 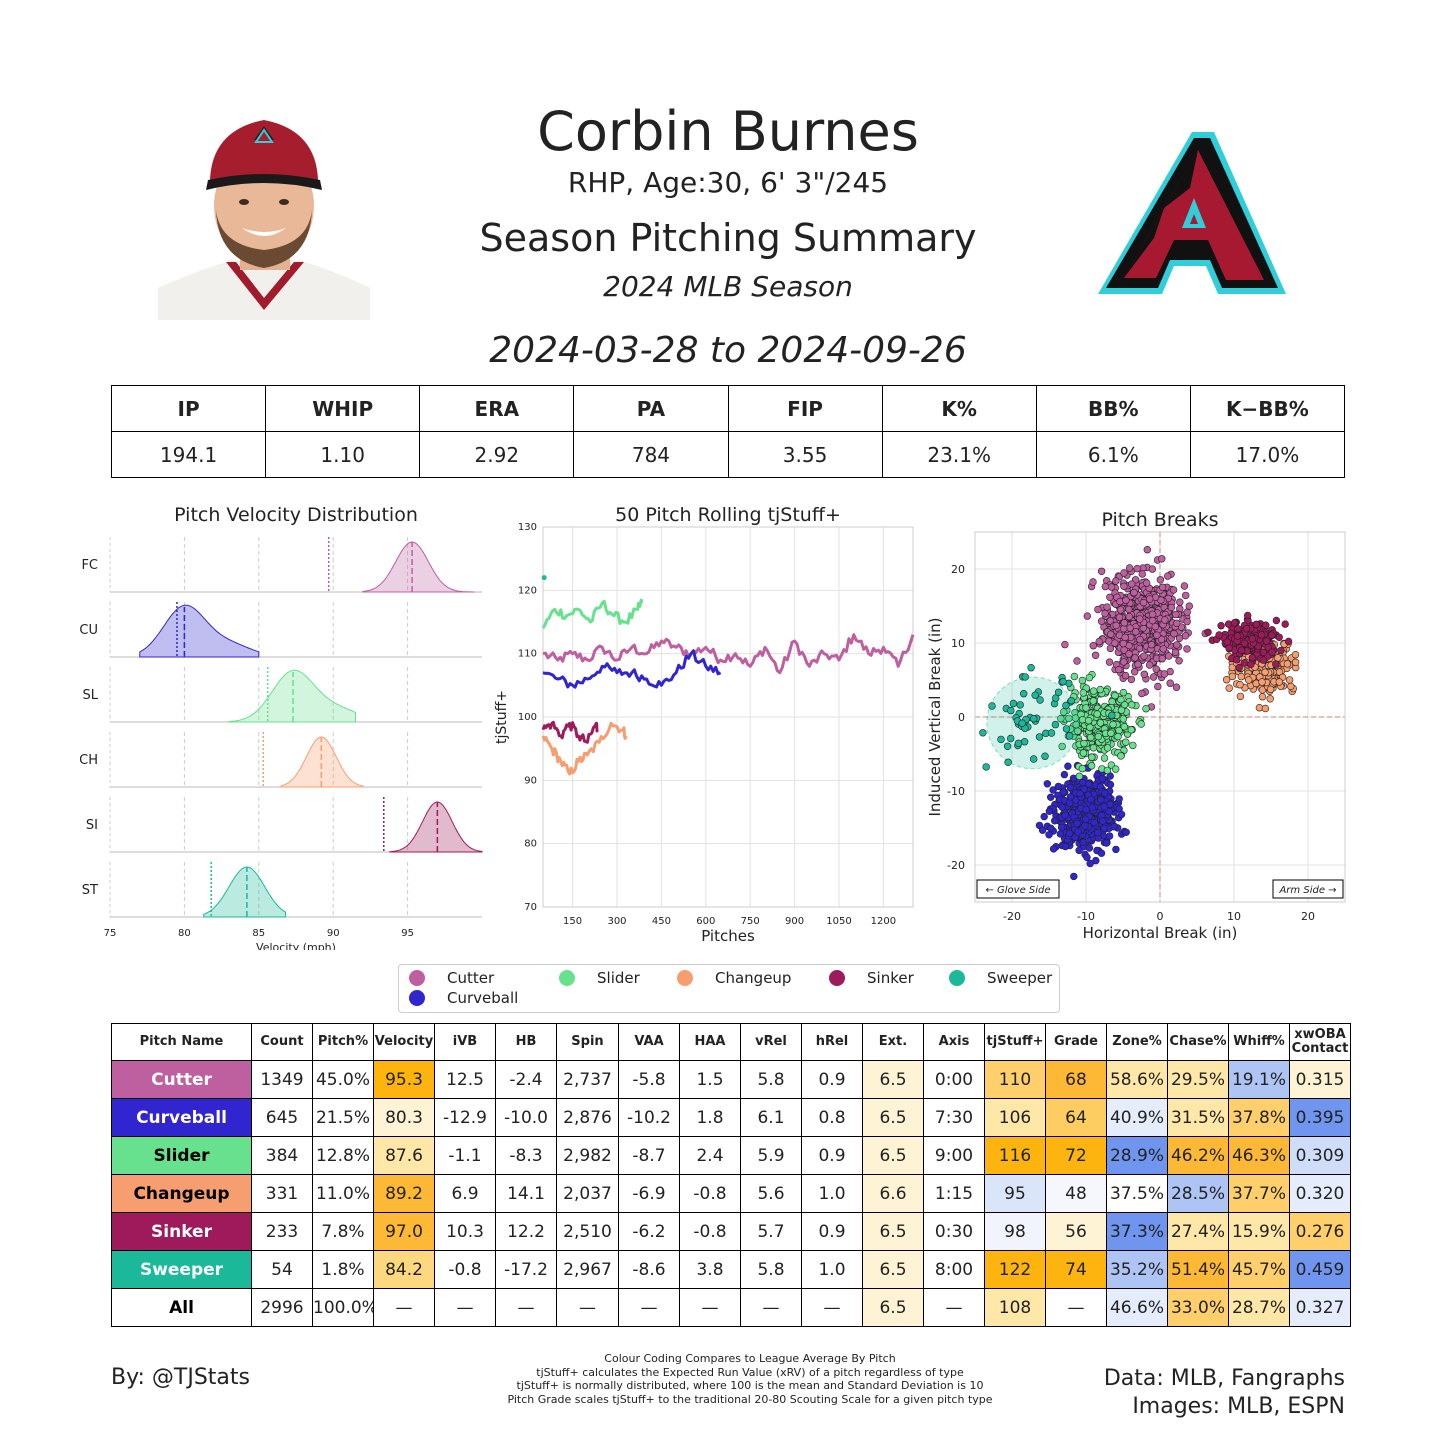 What do you see at coordinates (1320, 1307) in the screenshot?
I see `table-cell: 0.327` at bounding box center [1320, 1307].